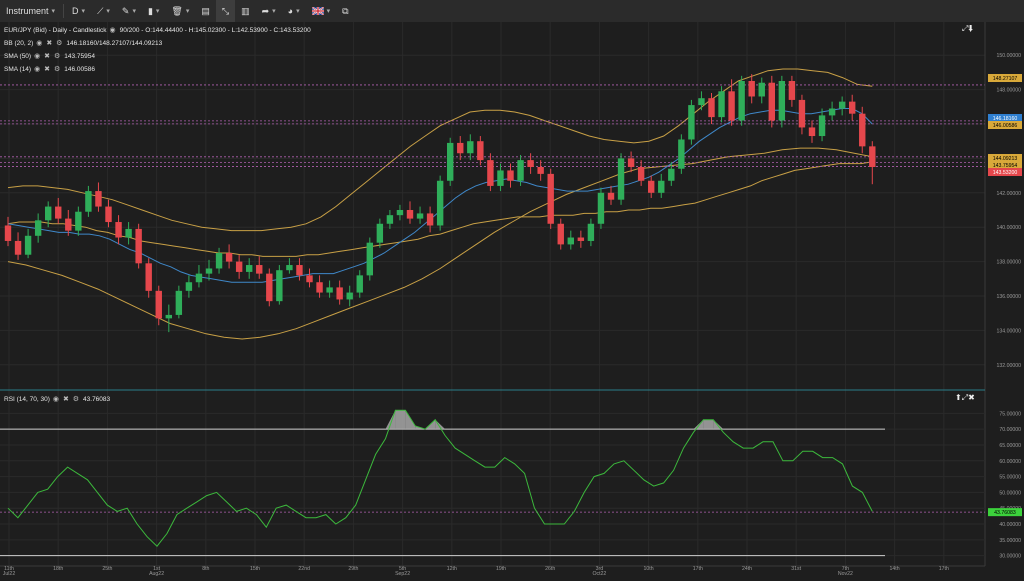 This screenshot has width=1024, height=581. I want to click on rsi-pane-controls: ⬆⤢✖, so click(965, 398).